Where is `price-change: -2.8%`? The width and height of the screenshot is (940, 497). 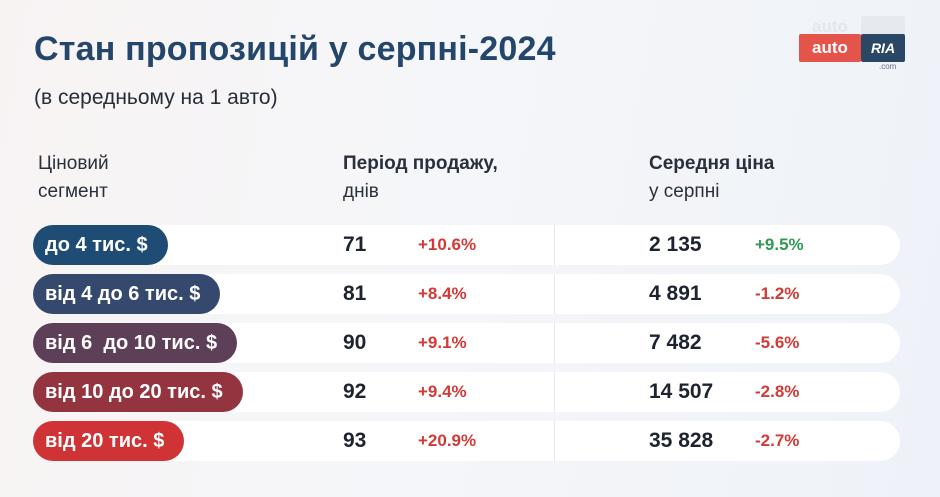 price-change: -2.8% is located at coordinates (777, 391).